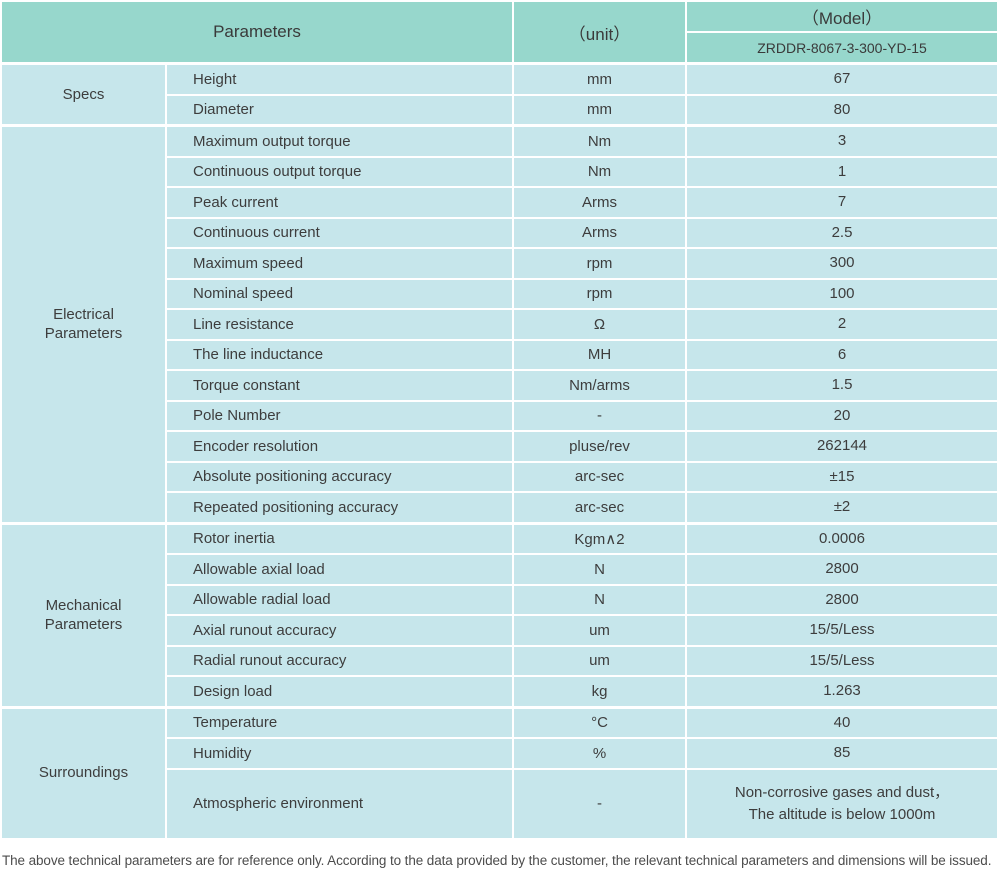 The width and height of the screenshot is (1000, 886). I want to click on param-cell: Absolute positioning accuracy, so click(339, 476).